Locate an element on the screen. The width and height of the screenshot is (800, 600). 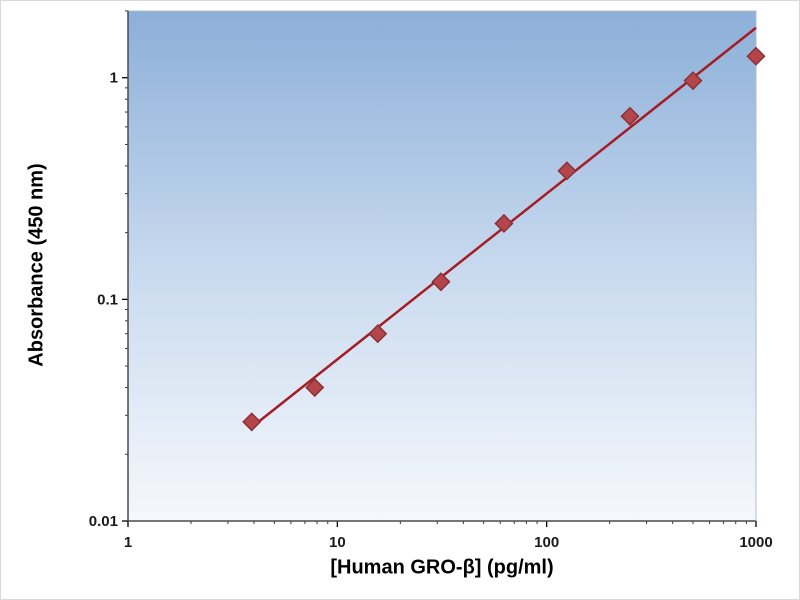
x-tick-label: 100 is located at coordinates (546, 542).